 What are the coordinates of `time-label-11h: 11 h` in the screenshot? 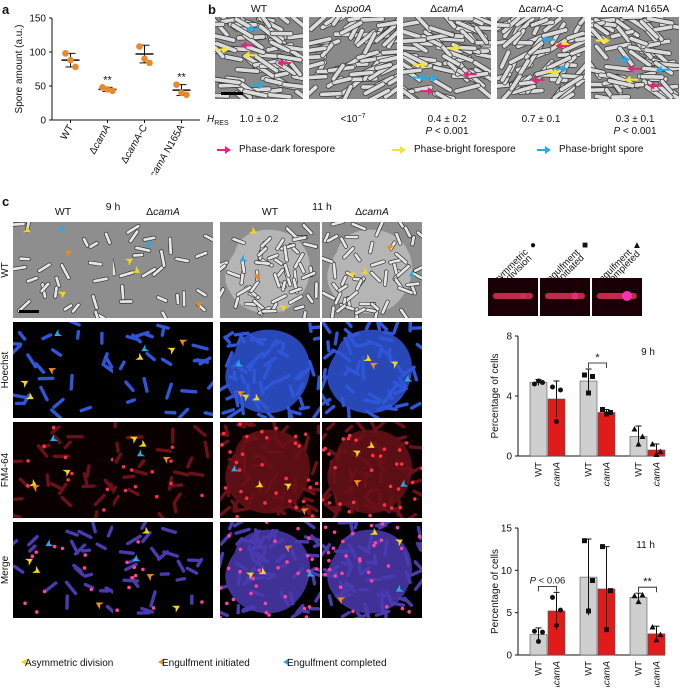 It's located at (322, 207).